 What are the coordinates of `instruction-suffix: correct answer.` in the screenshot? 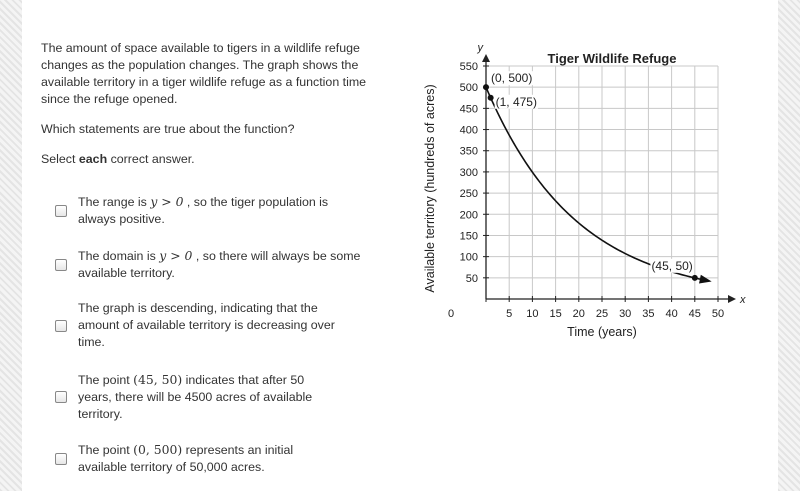 It's located at (151, 159).